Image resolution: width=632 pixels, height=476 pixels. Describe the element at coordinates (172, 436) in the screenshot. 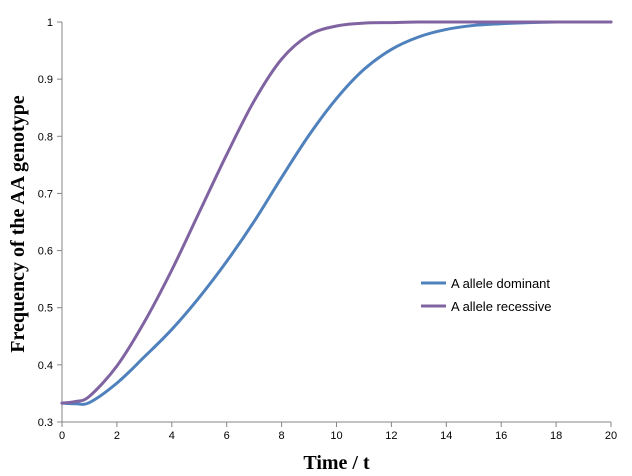

I see `x-tick-label: 4` at that location.